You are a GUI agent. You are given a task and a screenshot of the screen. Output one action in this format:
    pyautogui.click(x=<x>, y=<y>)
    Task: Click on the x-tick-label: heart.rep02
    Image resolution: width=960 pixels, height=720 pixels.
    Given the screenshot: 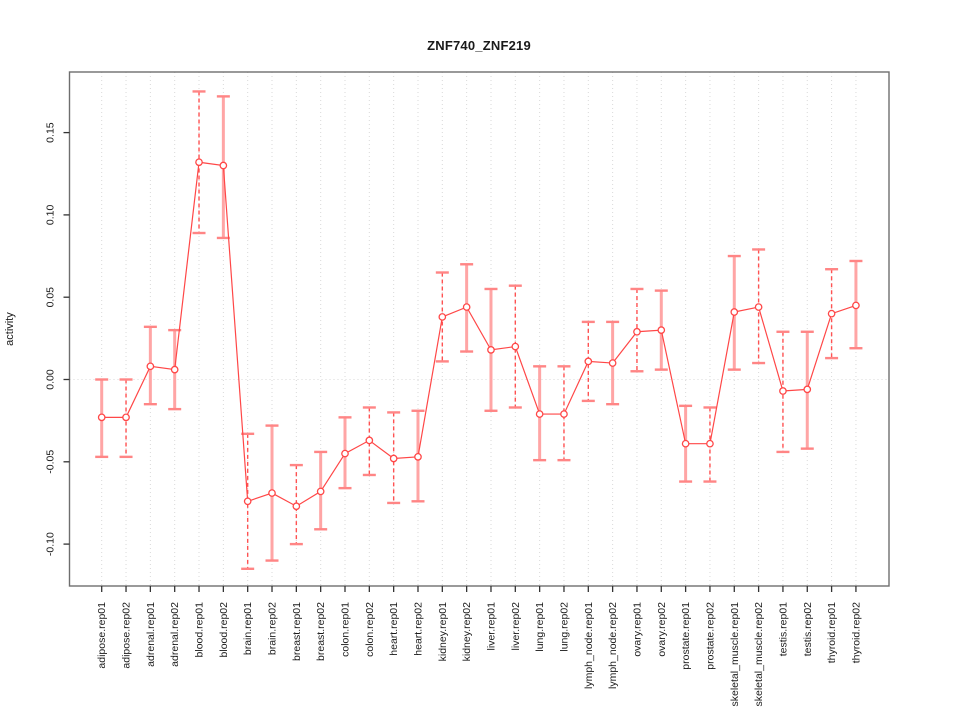 What is the action you would take?
    pyautogui.click(x=418, y=629)
    